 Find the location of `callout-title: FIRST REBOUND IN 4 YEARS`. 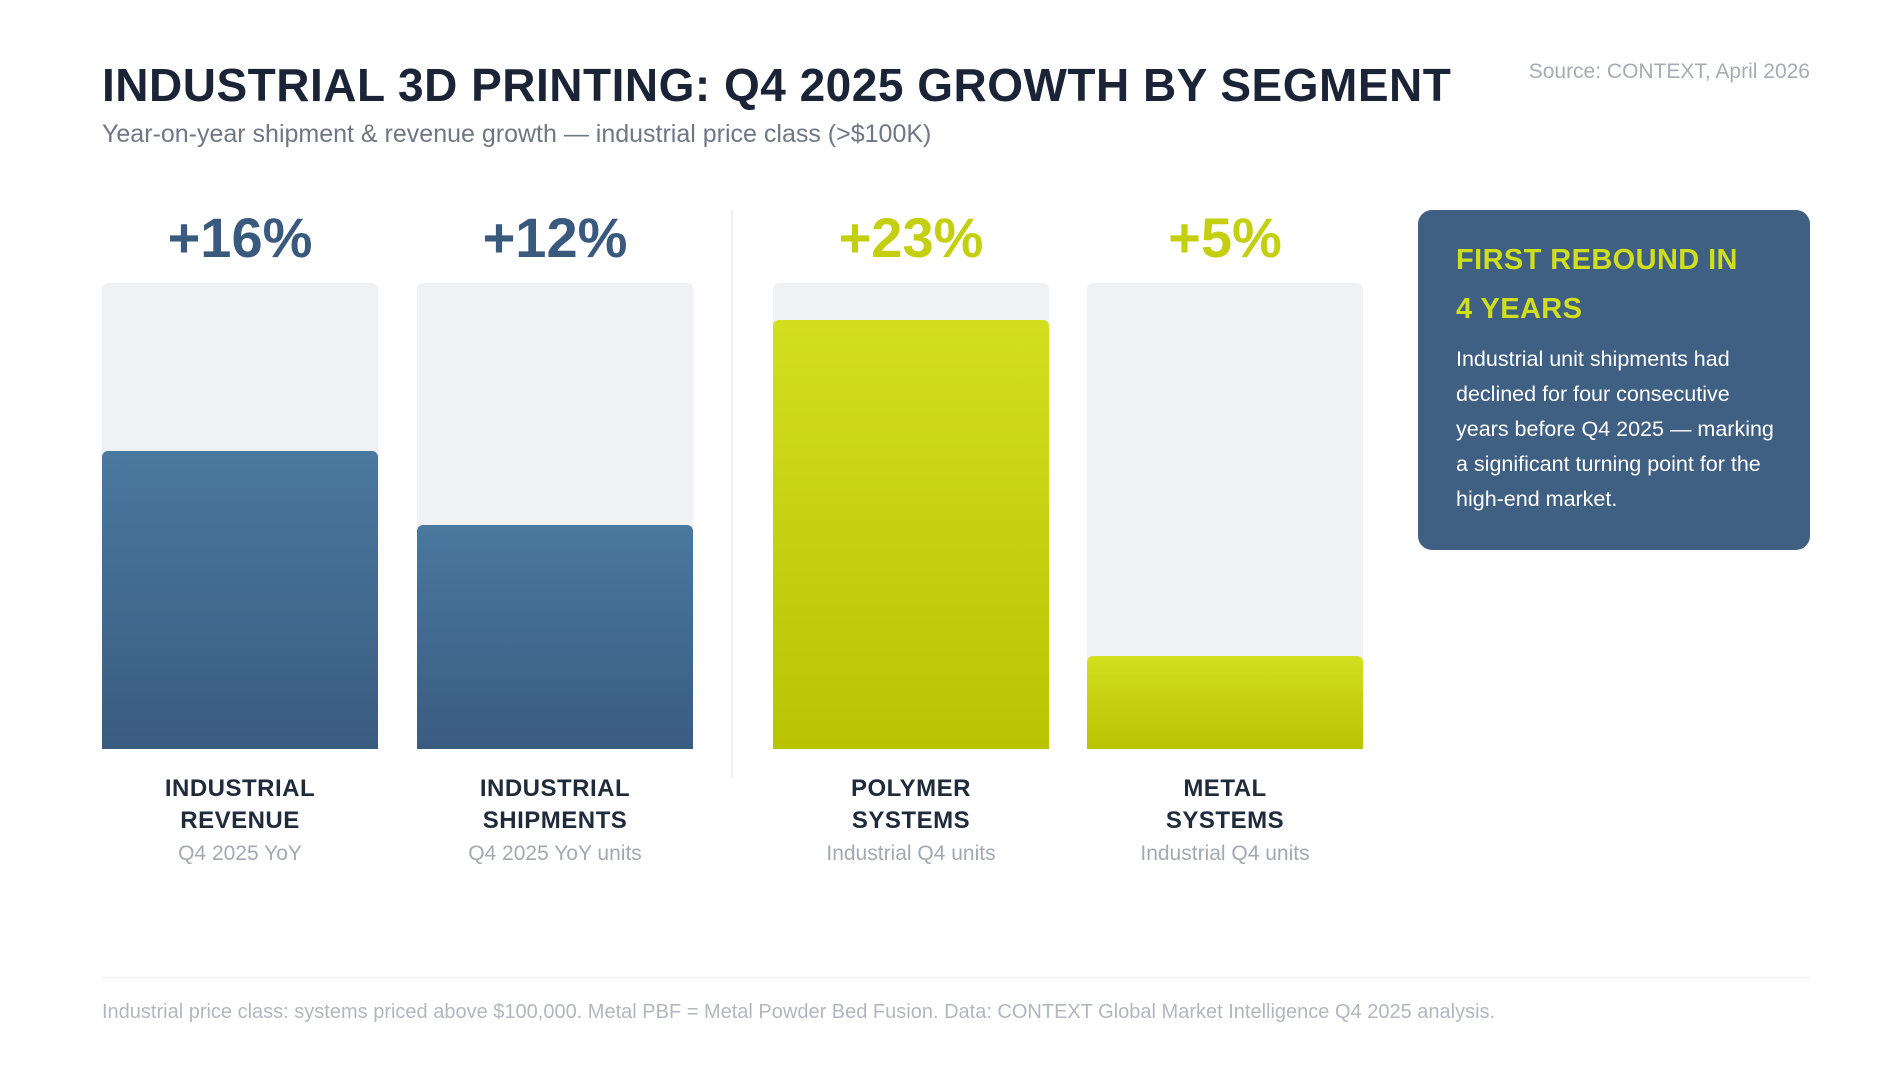

callout-title: FIRST REBOUND IN 4 YEARS is located at coordinates (1615, 285).